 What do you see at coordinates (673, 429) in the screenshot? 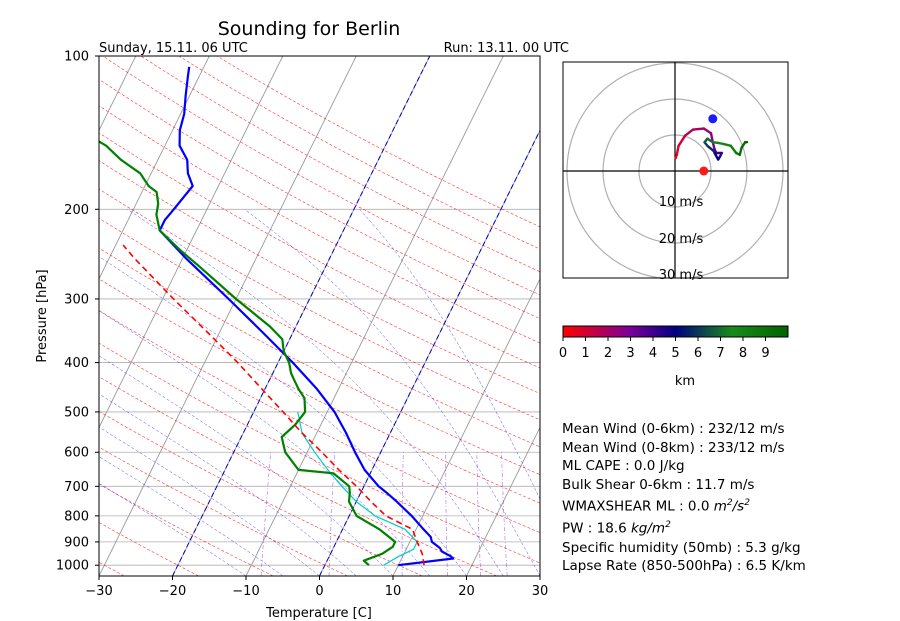
I see `index-mean-wind-0-6: Mean Wind (0-6km) : 232/12 m/s` at bounding box center [673, 429].